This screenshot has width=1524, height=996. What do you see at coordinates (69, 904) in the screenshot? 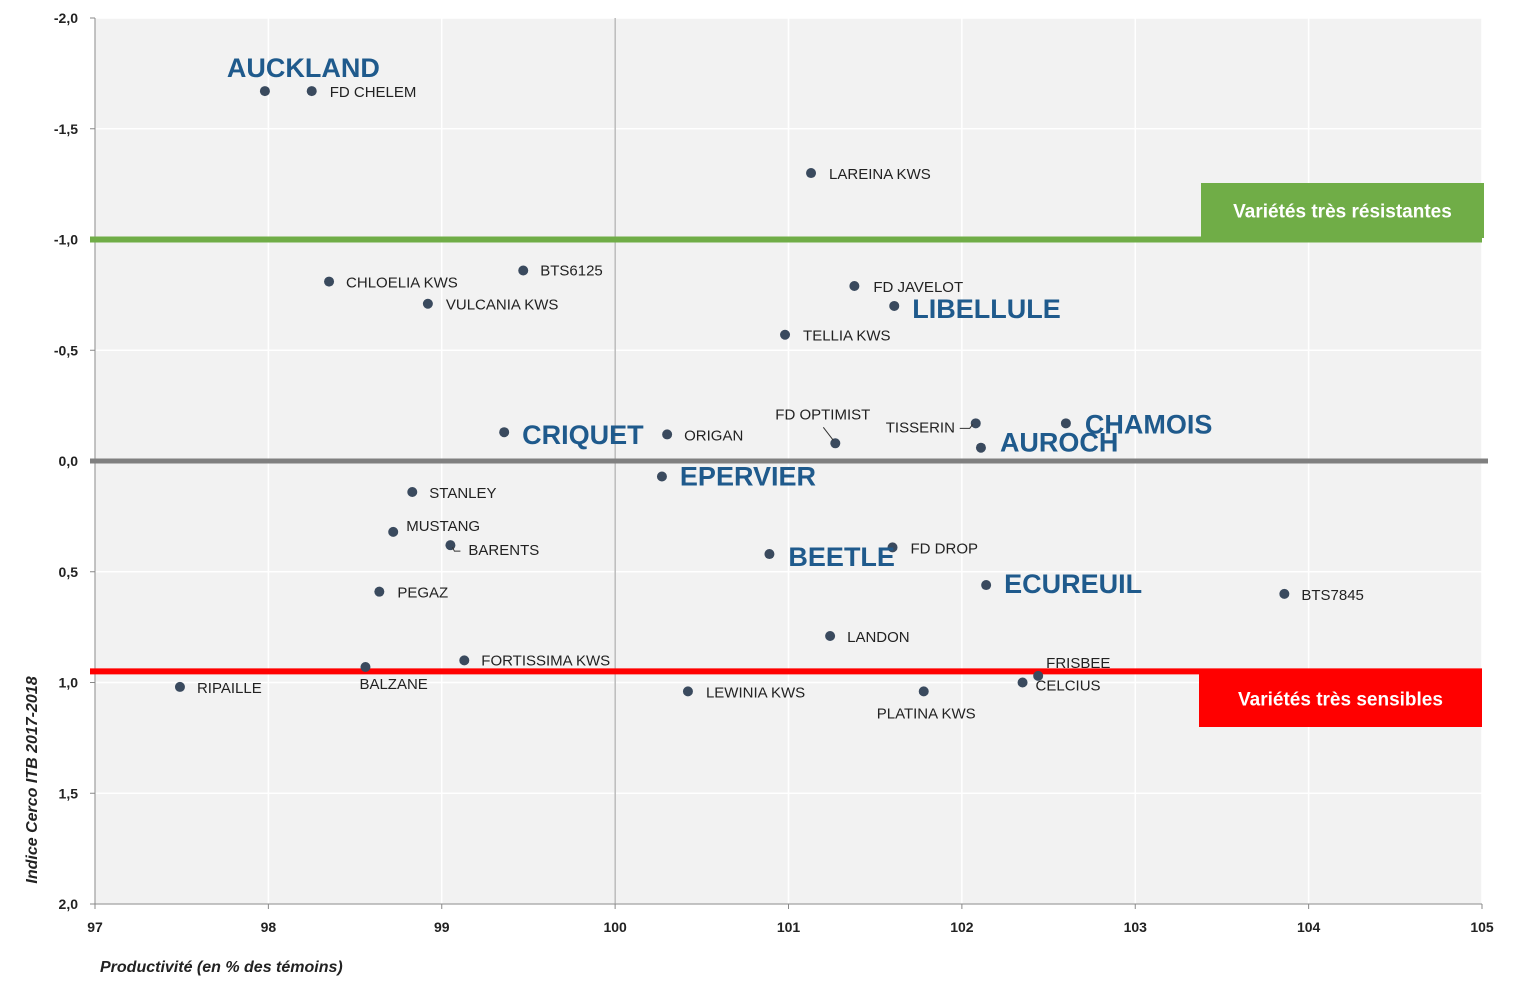
I see `y-tick-label: 2,0` at bounding box center [69, 904].